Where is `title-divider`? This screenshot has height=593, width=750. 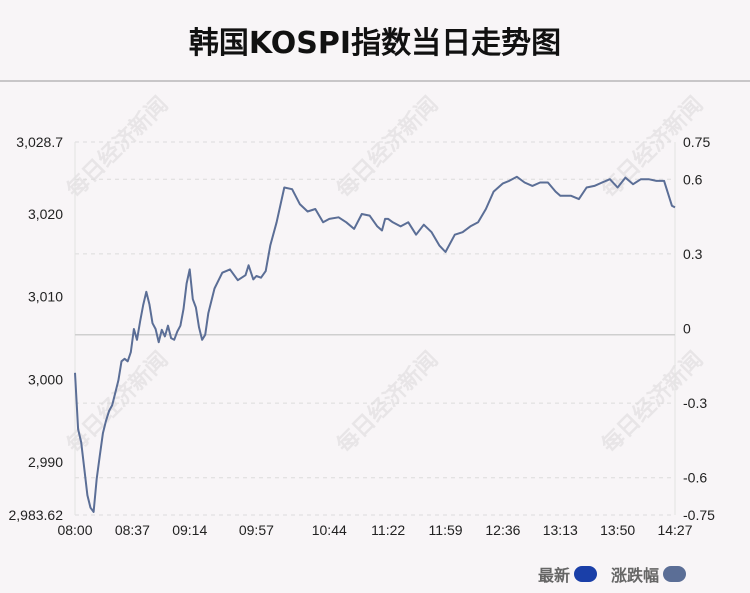
title-divider is located at coordinates (375, 81).